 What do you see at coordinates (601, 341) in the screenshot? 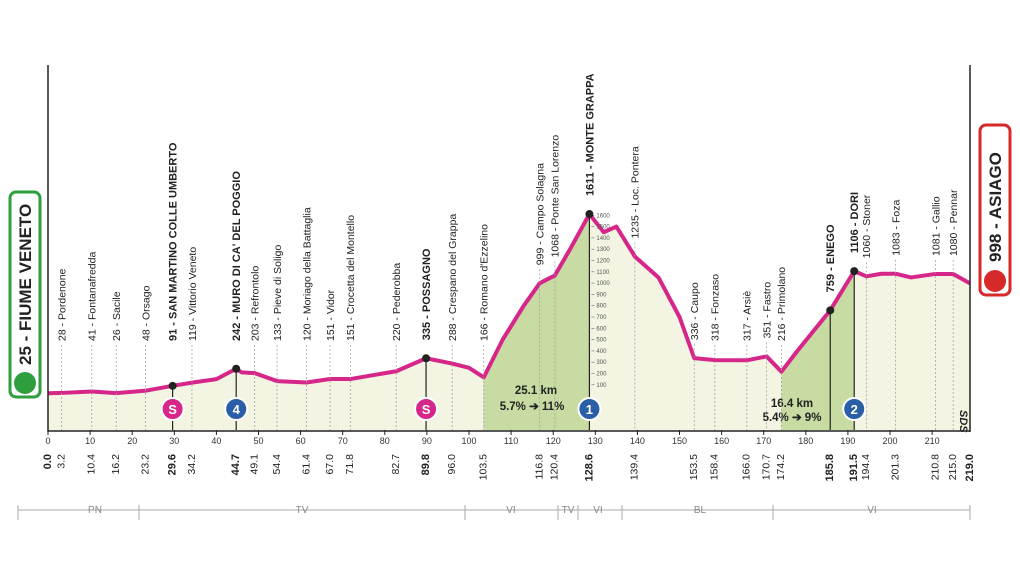
I see `y-tick-label: 500` at bounding box center [601, 341].